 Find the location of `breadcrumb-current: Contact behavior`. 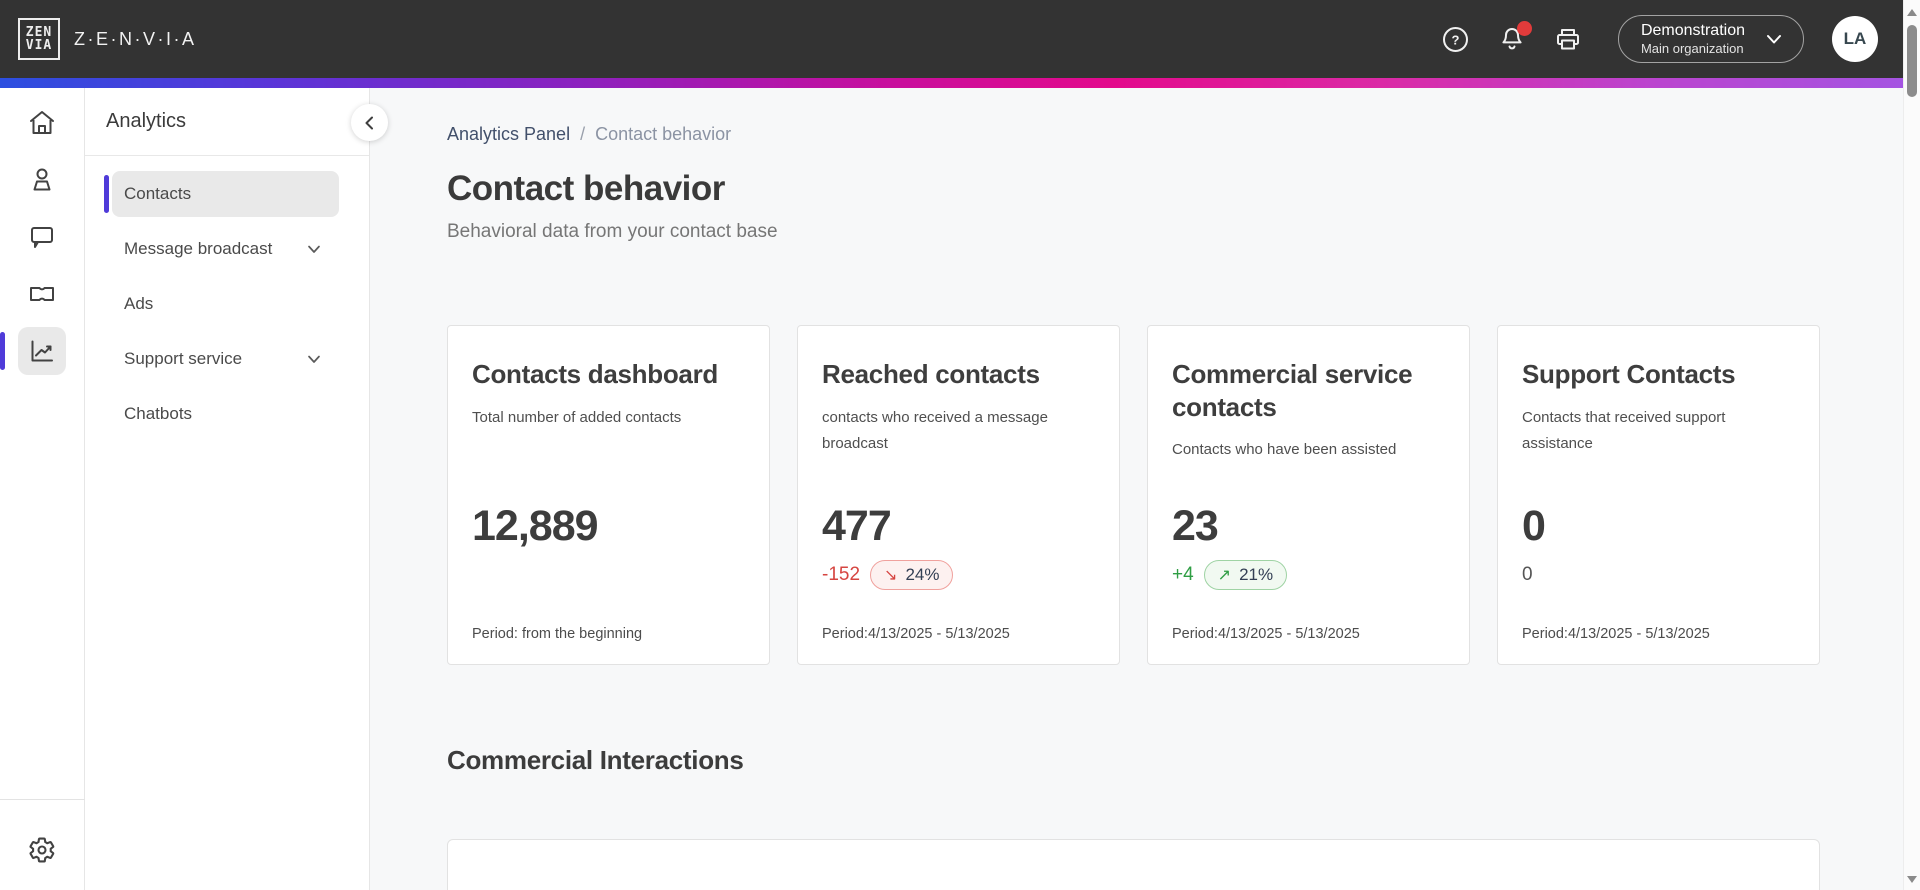

breadcrumb-current: Contact behavior is located at coordinates (663, 134).